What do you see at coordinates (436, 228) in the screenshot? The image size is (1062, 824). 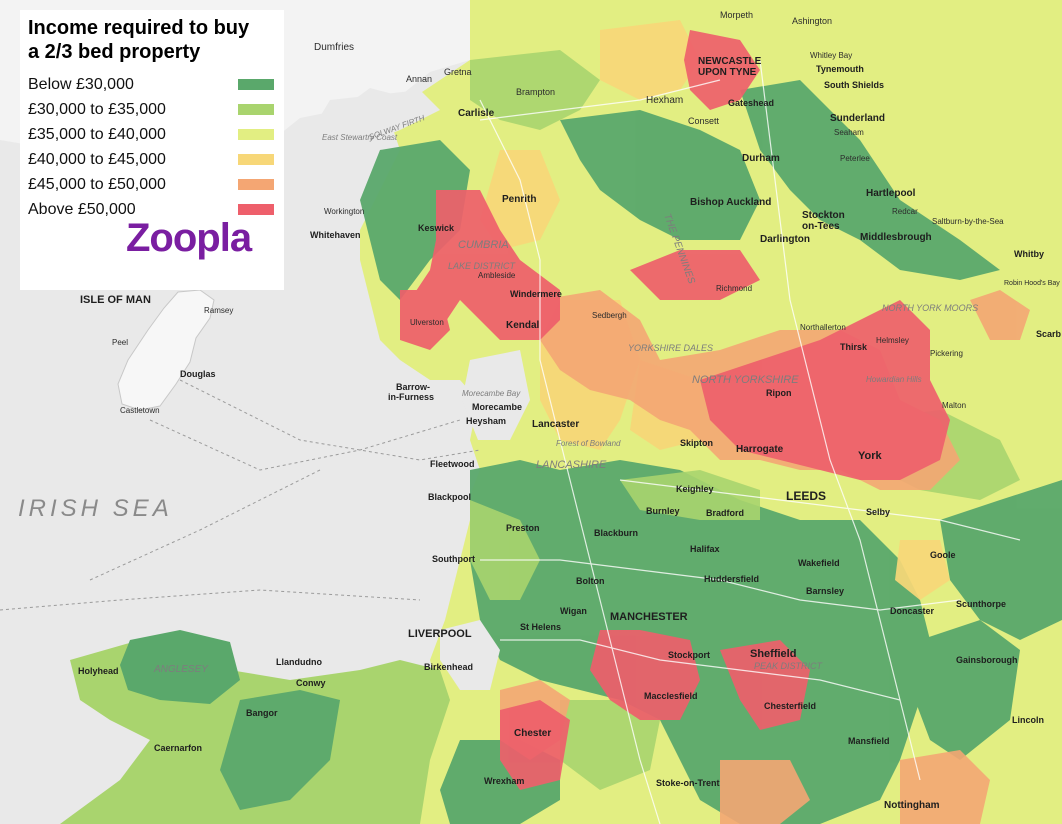 I see `label-keswick: Keswick` at bounding box center [436, 228].